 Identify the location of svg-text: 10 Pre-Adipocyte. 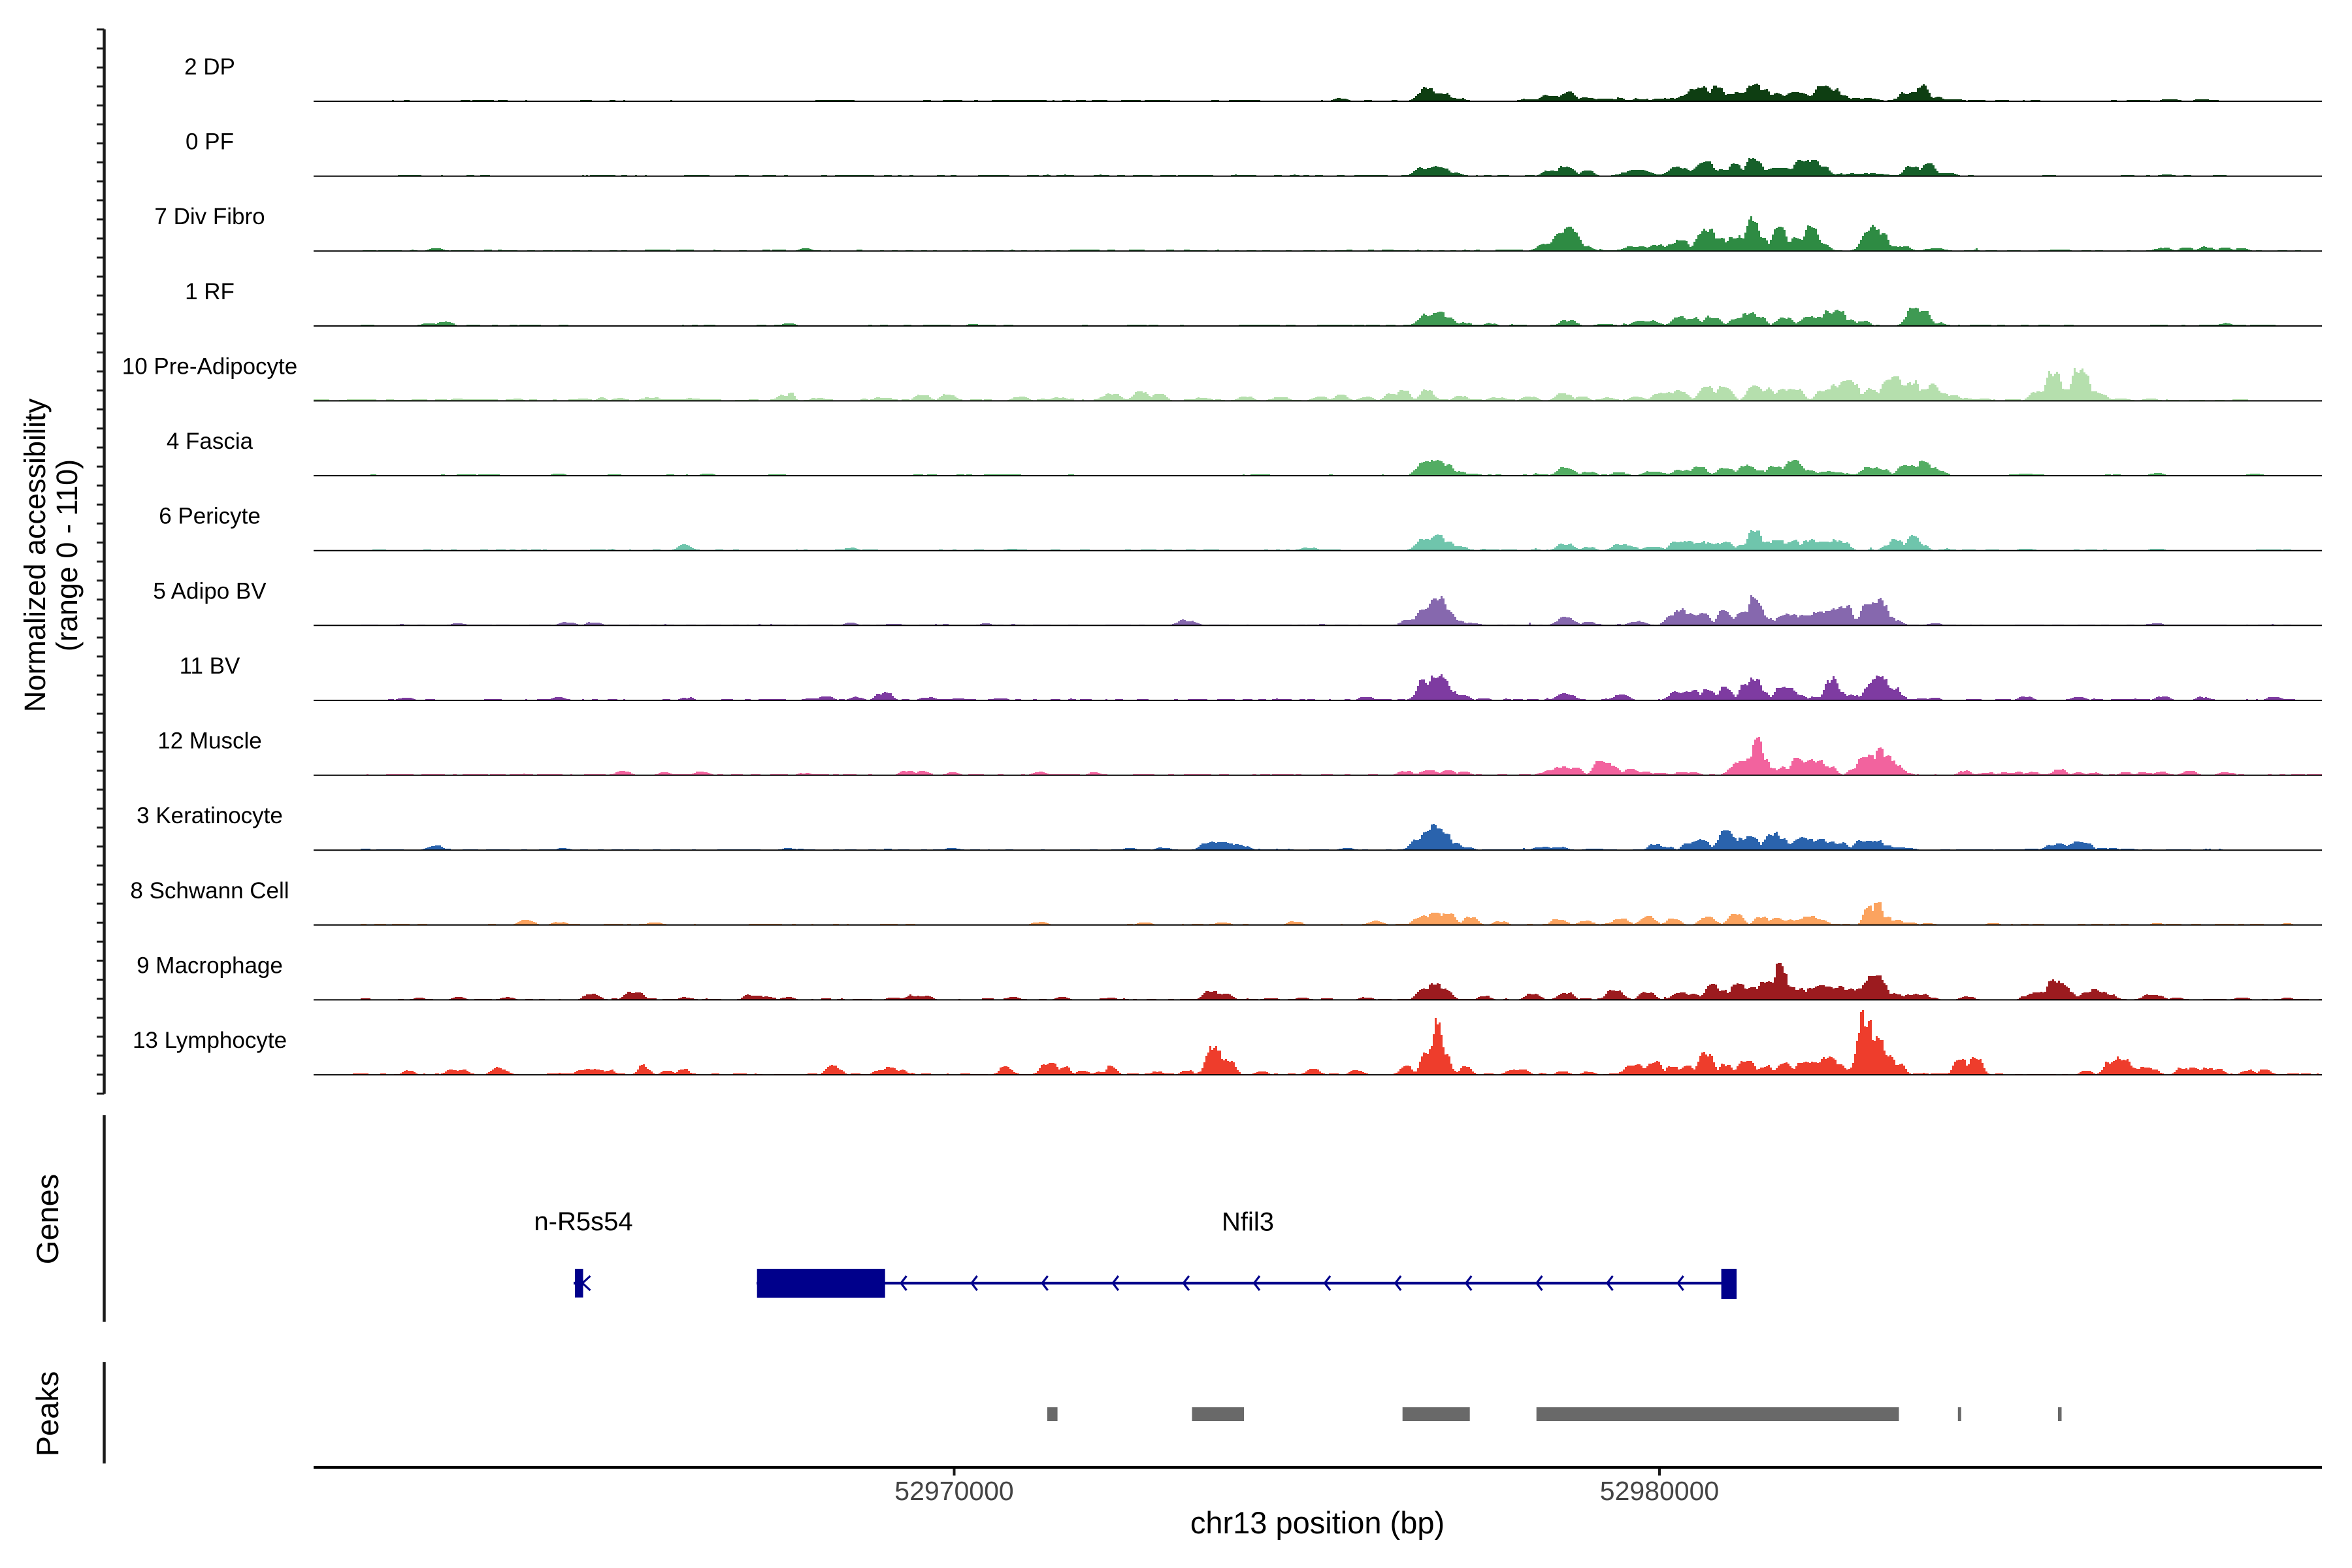
(209, 367).